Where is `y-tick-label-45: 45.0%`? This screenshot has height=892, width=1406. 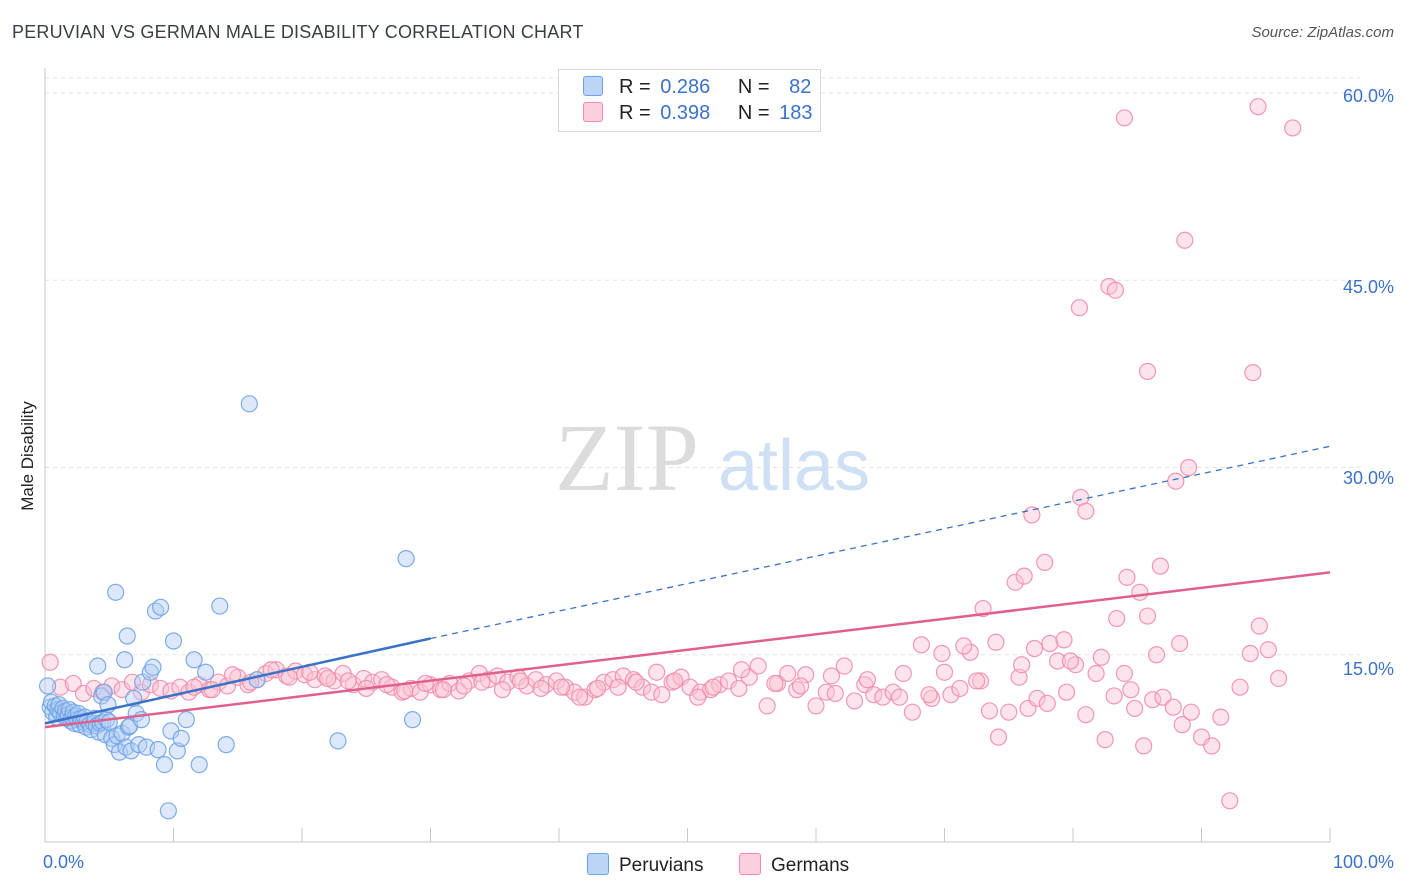 y-tick-label-45: 45.0% is located at coordinates (1368, 287).